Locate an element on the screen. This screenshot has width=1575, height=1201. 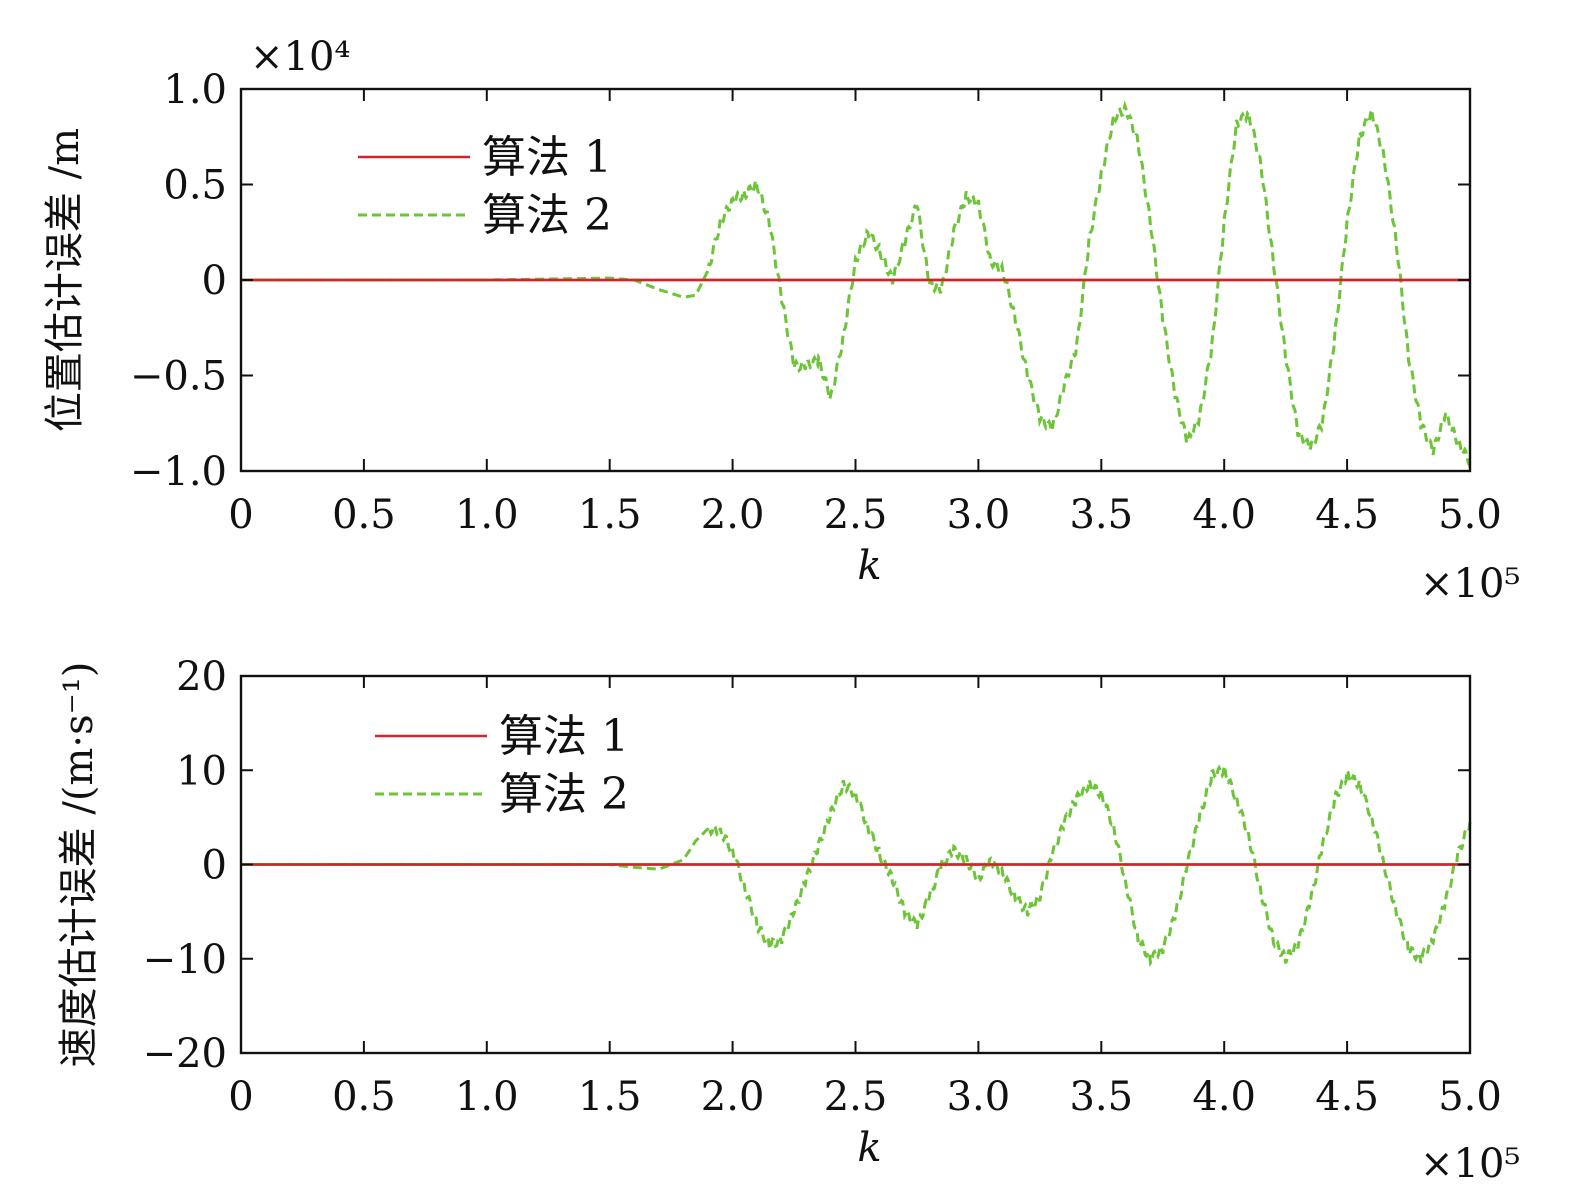
y-tick-label: −10 is located at coordinates (185, 960).